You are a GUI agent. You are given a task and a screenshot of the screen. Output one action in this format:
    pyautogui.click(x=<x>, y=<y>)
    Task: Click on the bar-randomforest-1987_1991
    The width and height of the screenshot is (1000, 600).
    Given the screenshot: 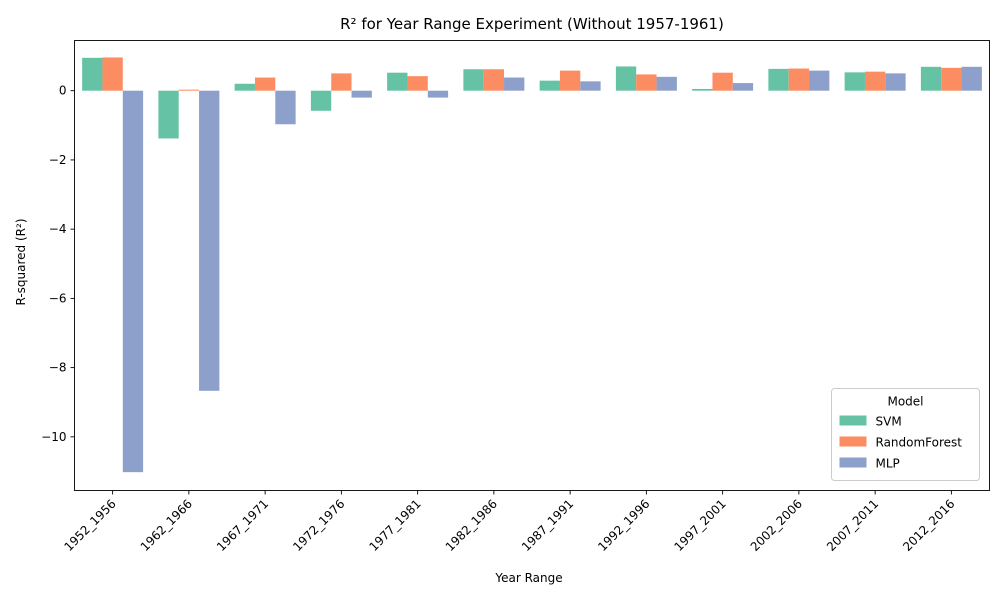 What is the action you would take?
    pyautogui.click(x=570, y=80)
    